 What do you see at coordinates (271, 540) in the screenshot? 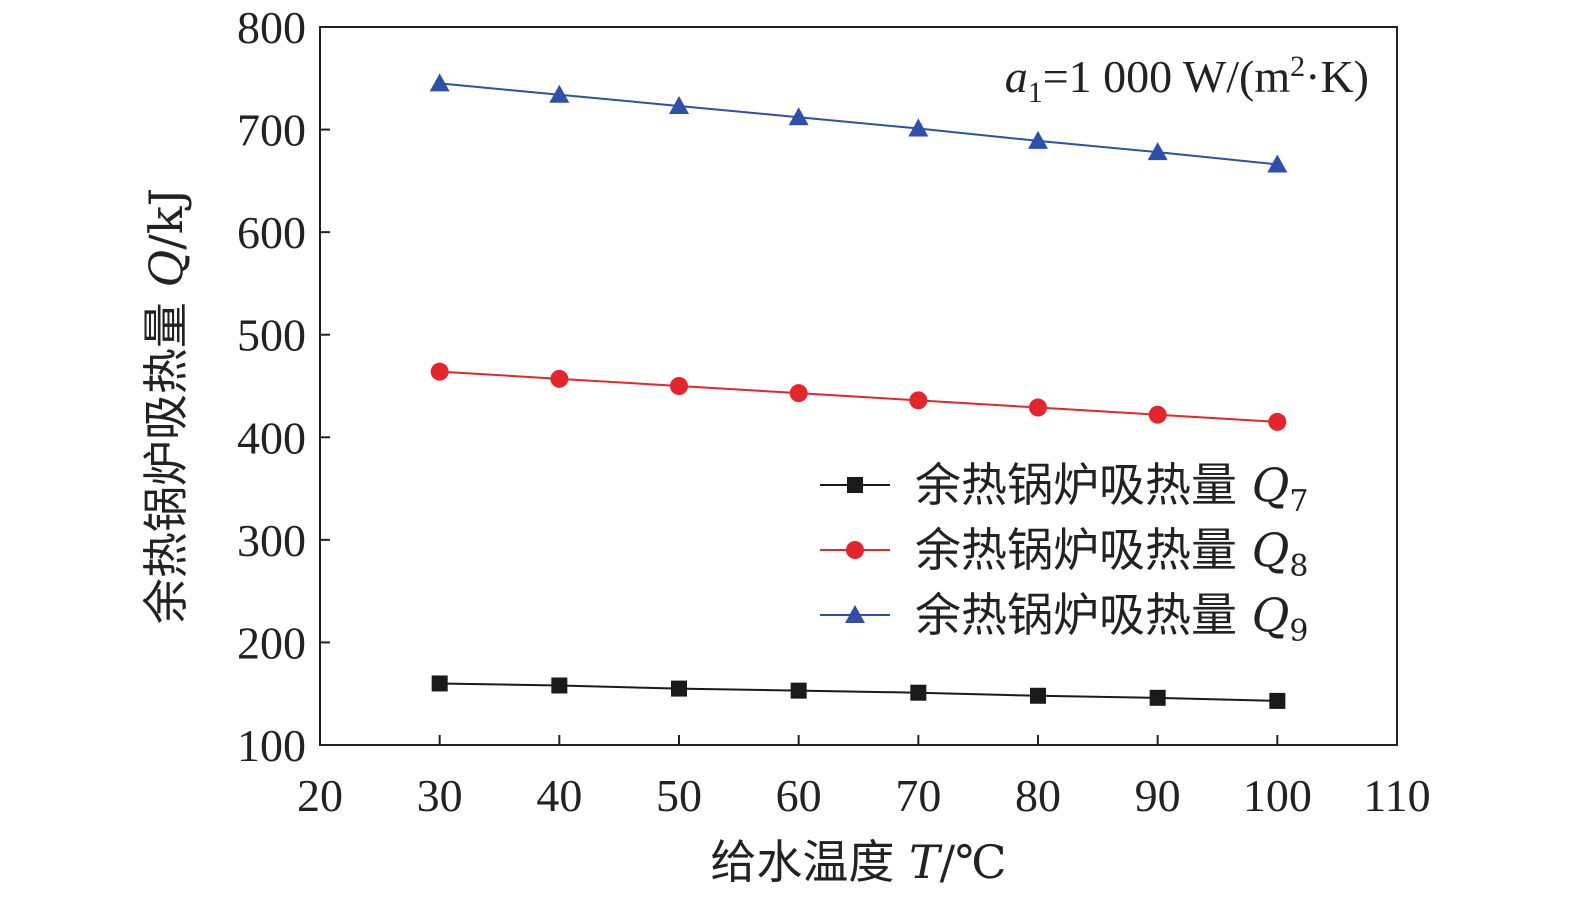
I see `y-tick-label: 300` at bounding box center [271, 540].